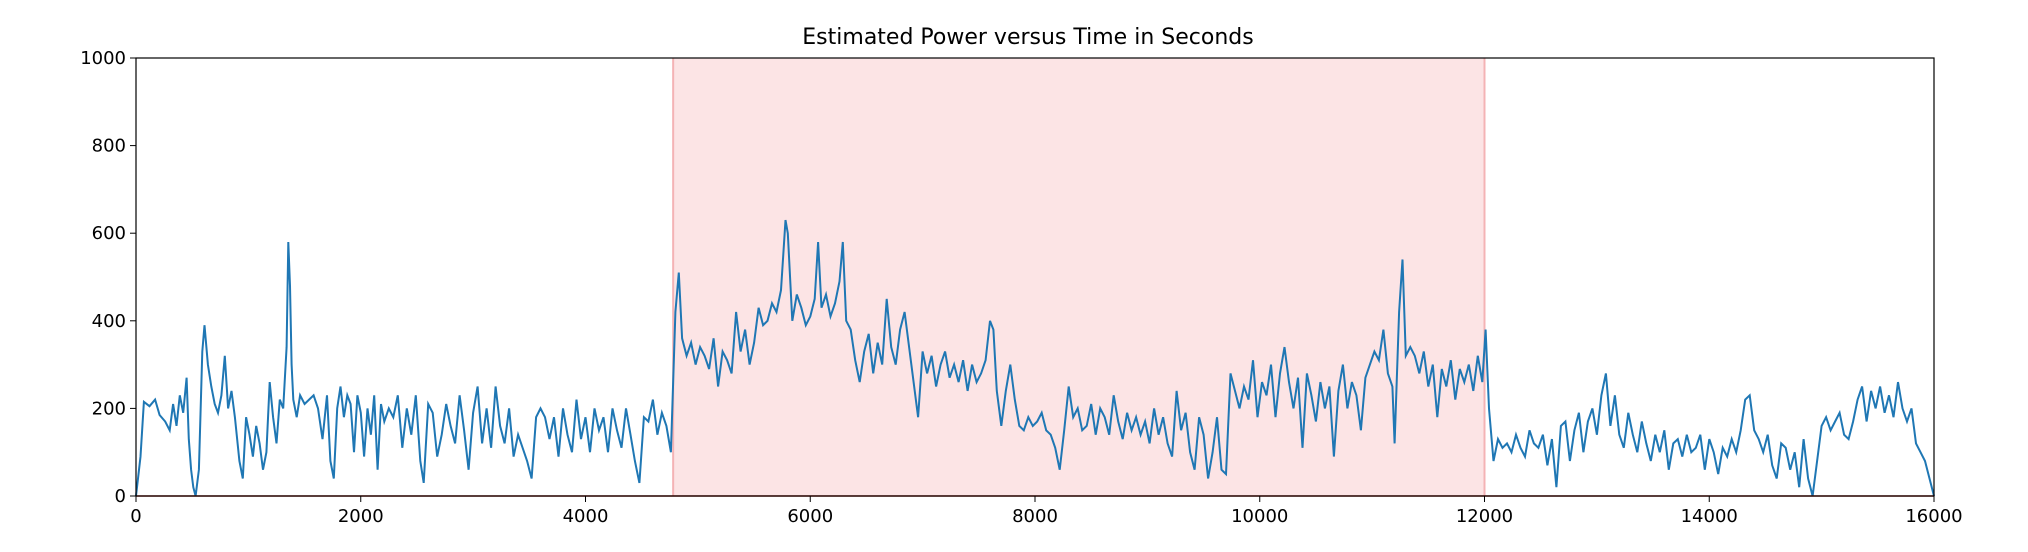  Describe the element at coordinates (810, 516) in the screenshot. I see `x-tick-label: 6000` at that location.